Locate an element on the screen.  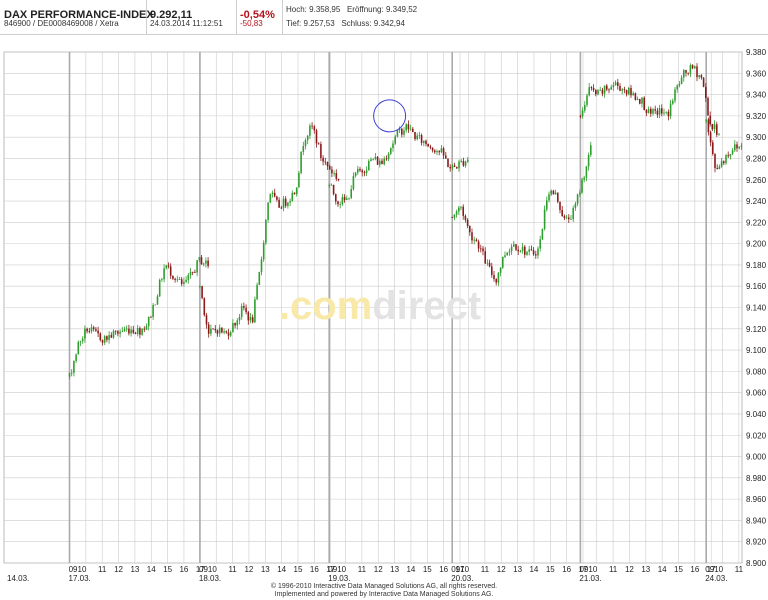
x-hour-label: 17 is located at coordinates (583, 569).